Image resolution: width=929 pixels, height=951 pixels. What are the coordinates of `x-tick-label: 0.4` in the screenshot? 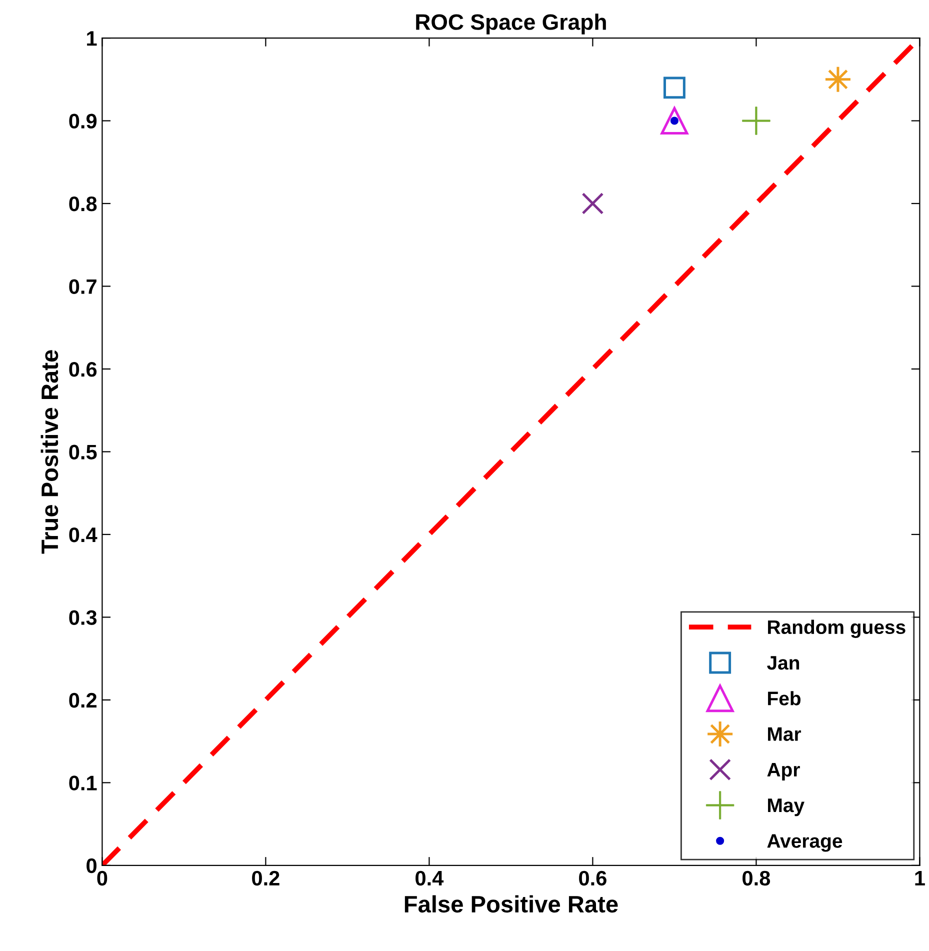 It's located at (430, 878).